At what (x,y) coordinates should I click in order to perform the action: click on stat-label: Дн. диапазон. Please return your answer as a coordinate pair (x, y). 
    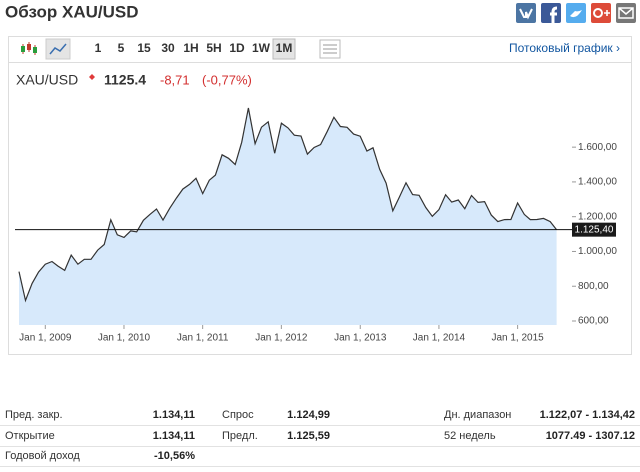
    Looking at the image, I should click on (477, 415).